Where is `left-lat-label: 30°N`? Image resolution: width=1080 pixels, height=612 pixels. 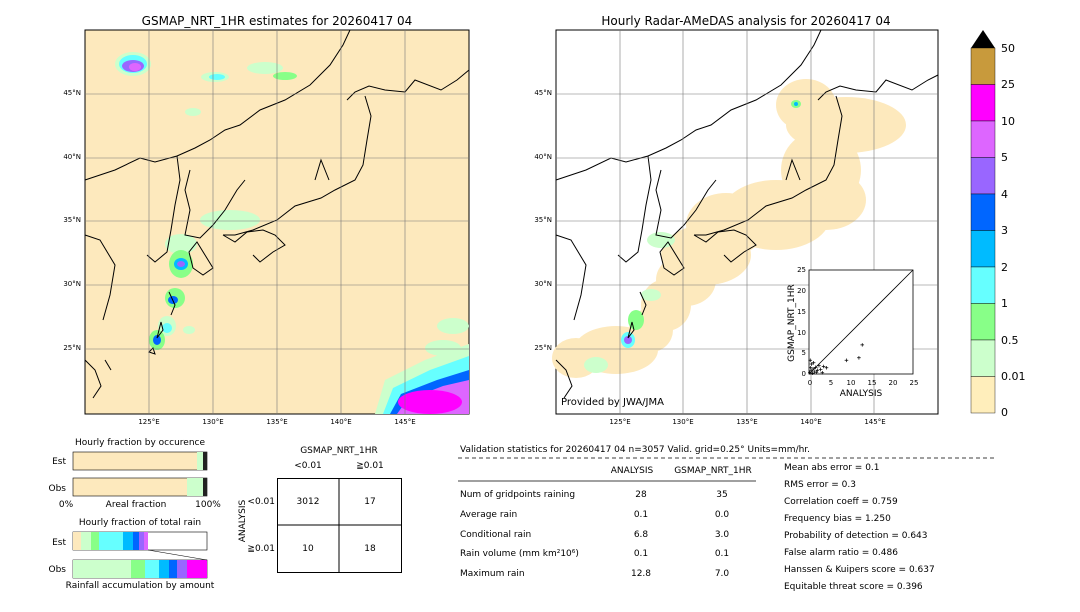 left-lat-label: 30°N is located at coordinates (72, 284).